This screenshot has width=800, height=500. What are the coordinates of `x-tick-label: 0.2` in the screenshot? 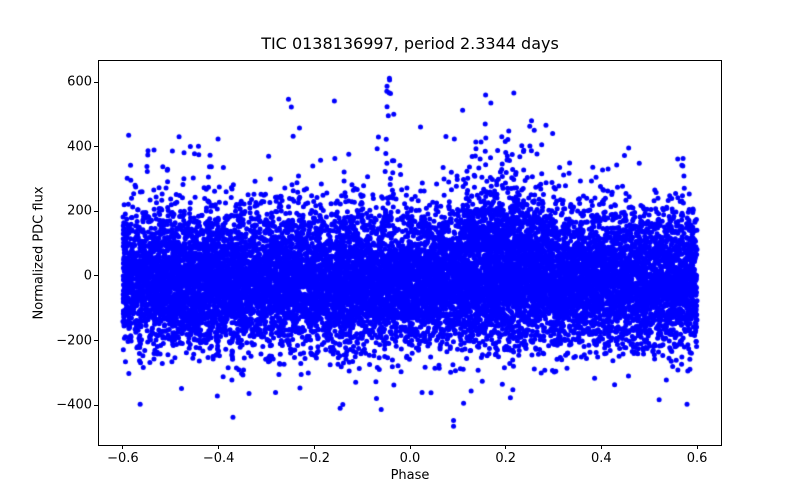 It's located at (506, 458).